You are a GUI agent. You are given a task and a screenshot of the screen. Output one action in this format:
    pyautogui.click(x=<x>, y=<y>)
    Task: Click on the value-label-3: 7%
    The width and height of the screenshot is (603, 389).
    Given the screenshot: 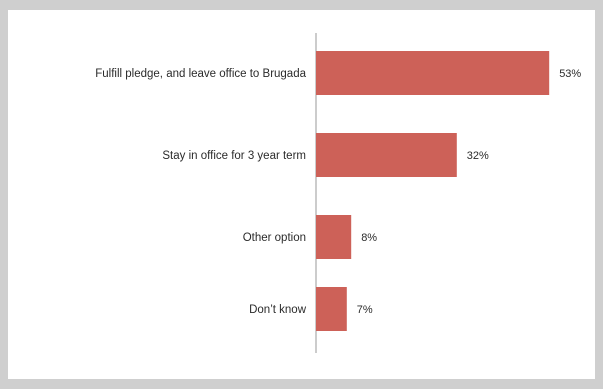 What is the action you would take?
    pyautogui.click(x=365, y=310)
    